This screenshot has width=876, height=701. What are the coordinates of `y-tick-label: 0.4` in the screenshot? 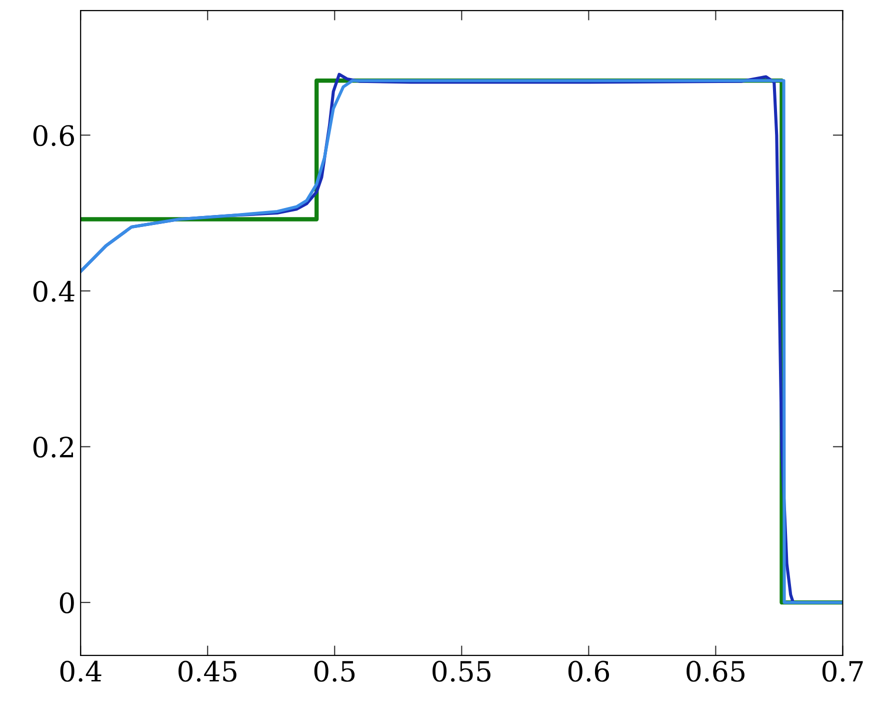 It's located at (53, 291).